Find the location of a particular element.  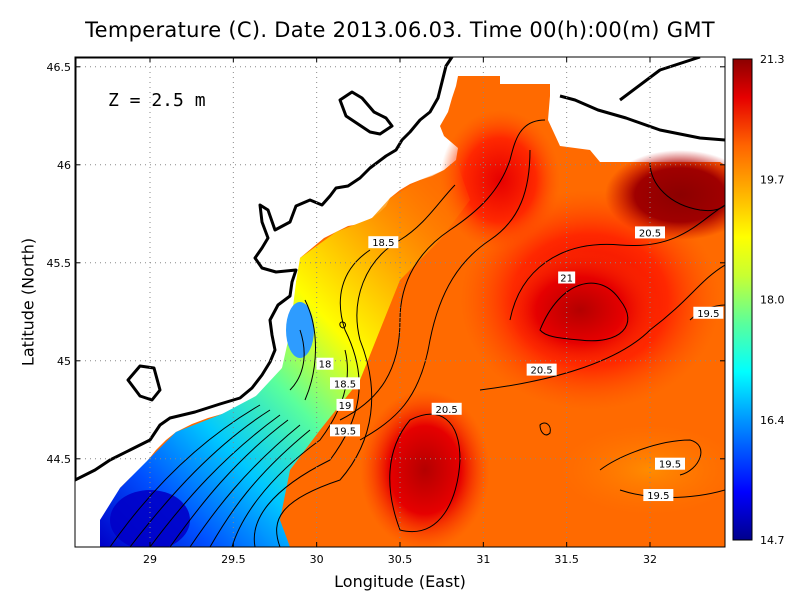

coastline-lagoon is located at coordinates (144, 383).